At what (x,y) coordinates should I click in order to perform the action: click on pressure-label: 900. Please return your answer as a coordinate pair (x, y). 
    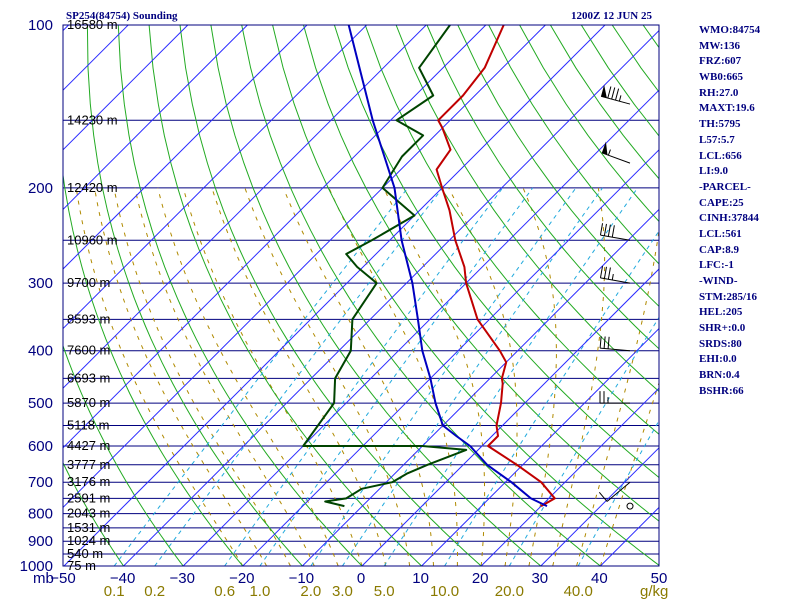
    Looking at the image, I should click on (40, 541).